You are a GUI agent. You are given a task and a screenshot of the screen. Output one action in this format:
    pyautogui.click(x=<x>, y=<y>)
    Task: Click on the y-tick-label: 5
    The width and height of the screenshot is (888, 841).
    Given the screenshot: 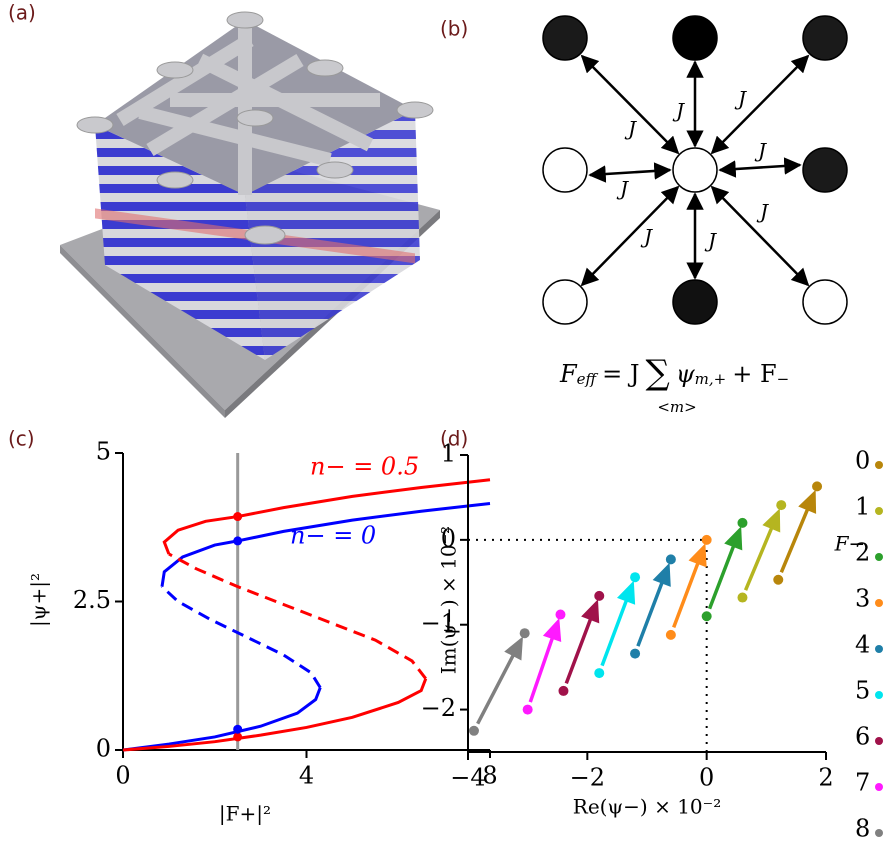 What is the action you would take?
    pyautogui.click(x=103, y=452)
    